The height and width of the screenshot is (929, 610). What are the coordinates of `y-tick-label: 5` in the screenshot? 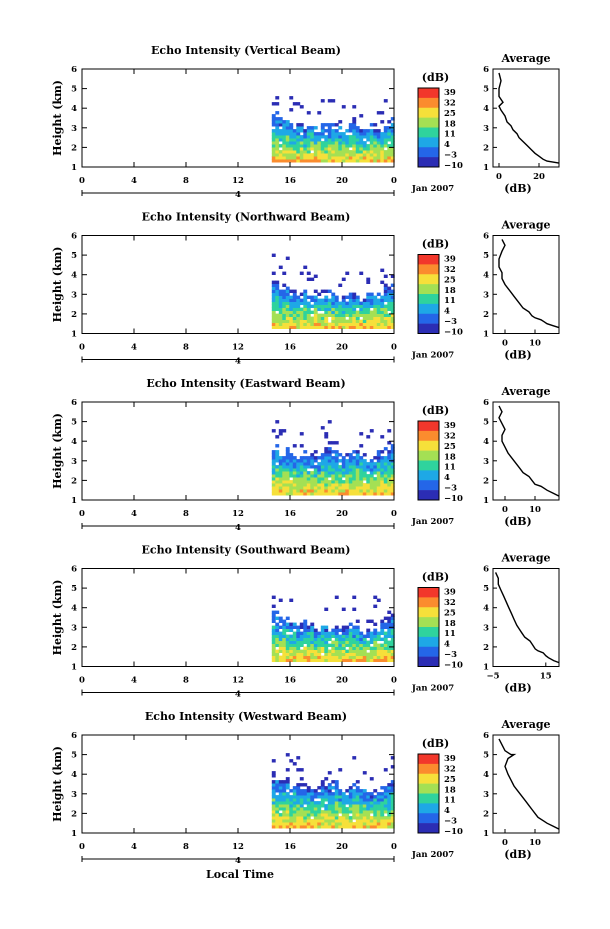 It's located at (74, 423).